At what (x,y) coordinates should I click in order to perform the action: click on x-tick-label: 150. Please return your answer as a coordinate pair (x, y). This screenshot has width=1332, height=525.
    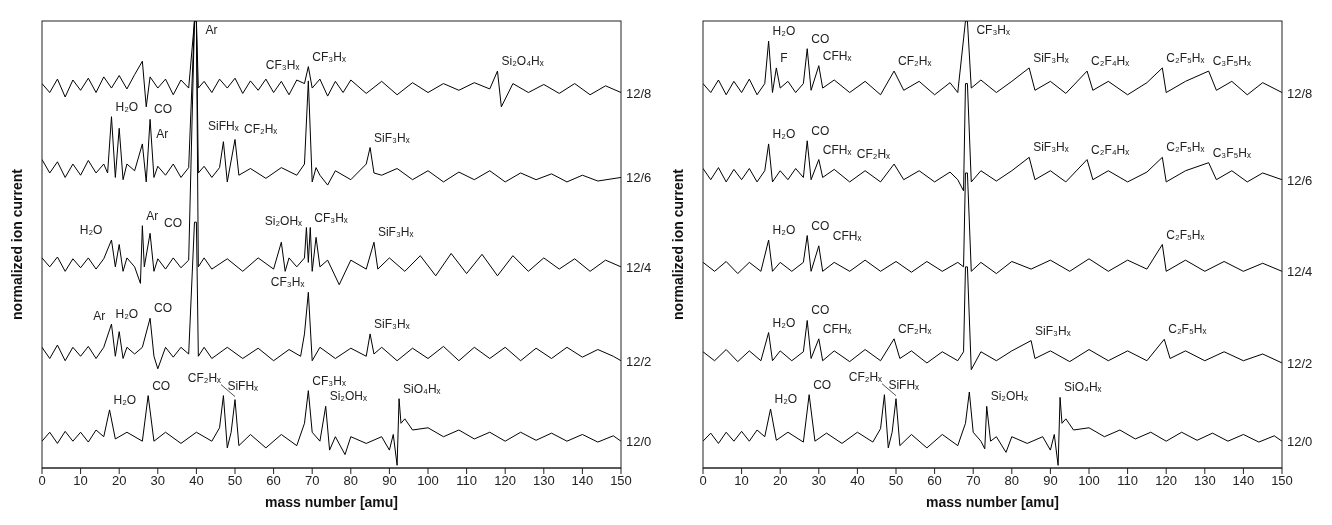
    Looking at the image, I should click on (1282, 481).